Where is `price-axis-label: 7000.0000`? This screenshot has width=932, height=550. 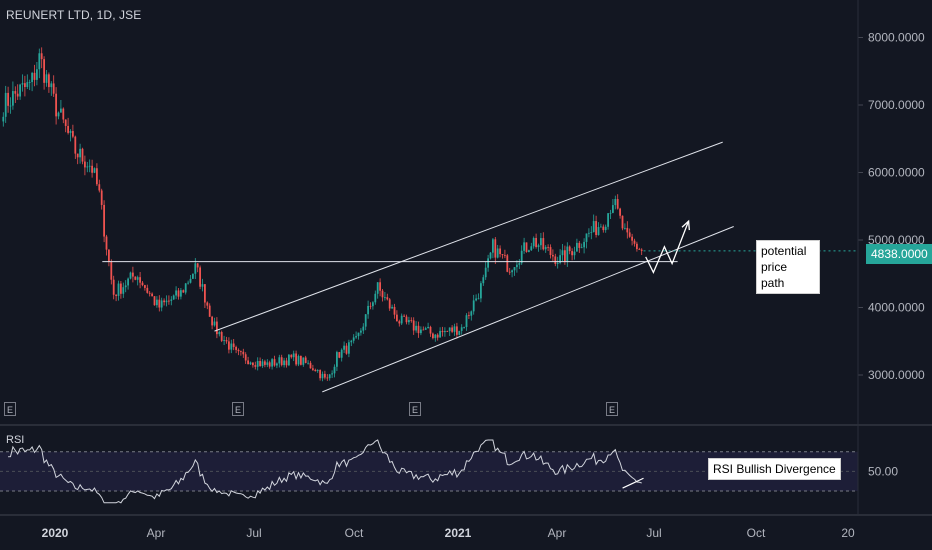
price-axis-label: 7000.0000 is located at coordinates (896, 105).